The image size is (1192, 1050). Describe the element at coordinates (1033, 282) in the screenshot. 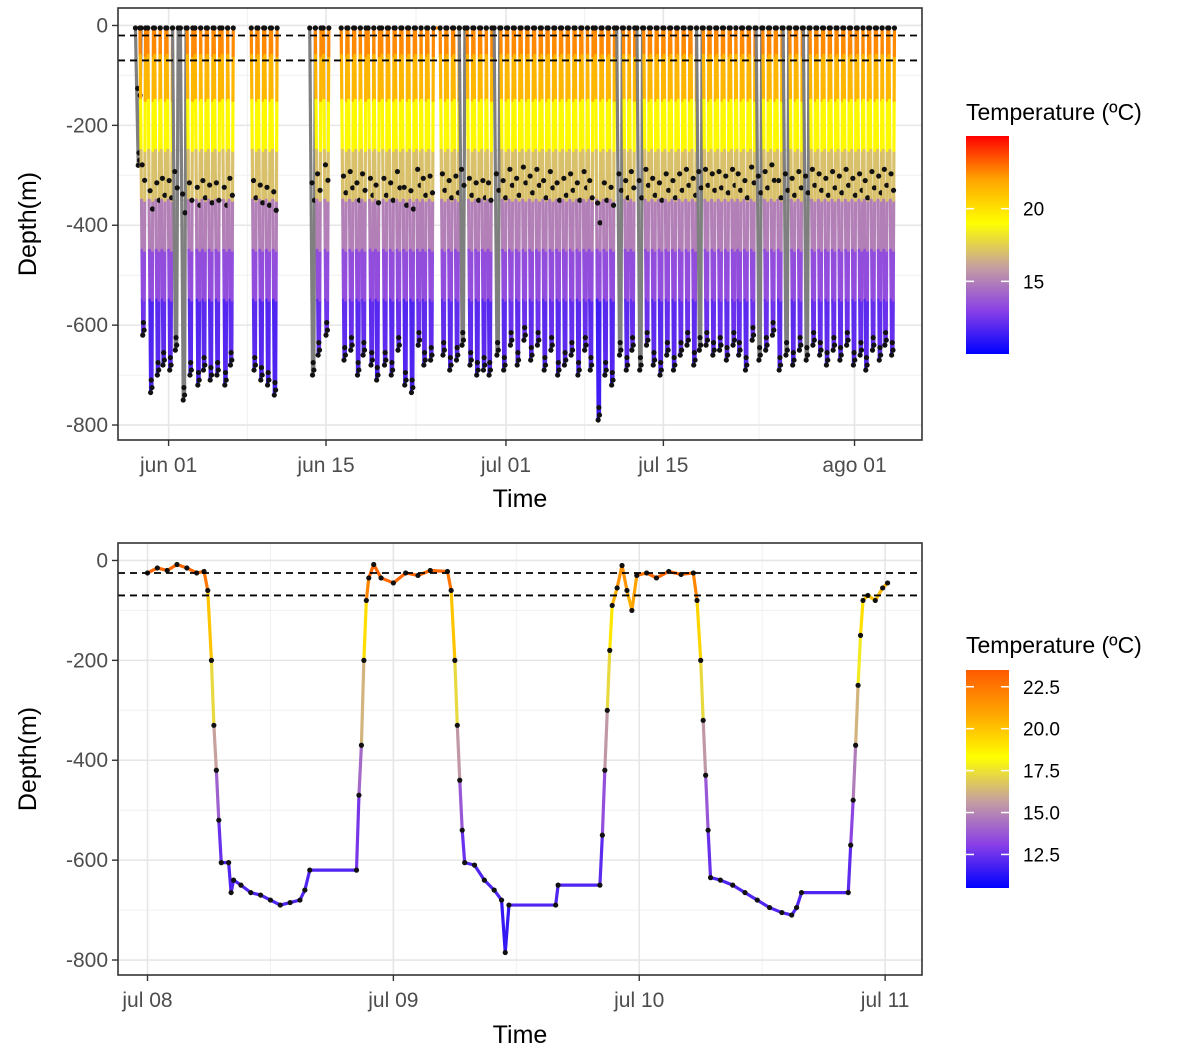

I see `colorbar-tick-label: 15` at that location.